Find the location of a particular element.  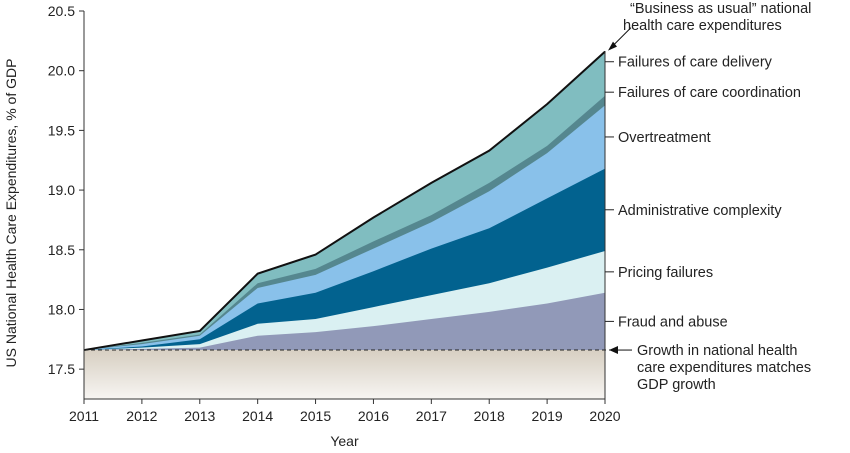

y-tick-label: 17.5 is located at coordinates (61, 369).